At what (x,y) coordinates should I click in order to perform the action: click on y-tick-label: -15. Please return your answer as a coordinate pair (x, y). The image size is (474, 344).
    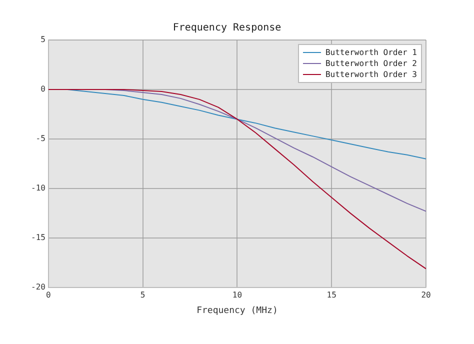
    Looking at the image, I should click on (38, 237).